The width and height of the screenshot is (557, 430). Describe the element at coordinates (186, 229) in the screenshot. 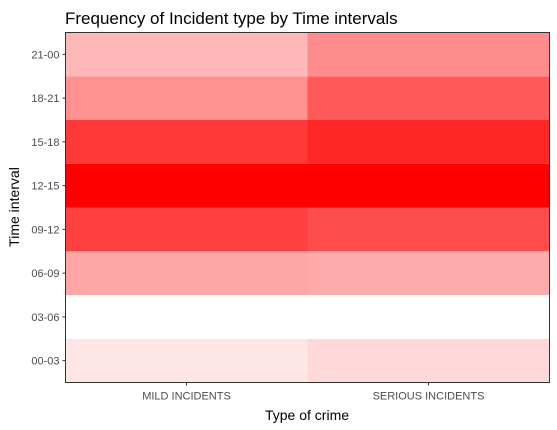

I see `heatmap-cell-09-12-mild` at that location.